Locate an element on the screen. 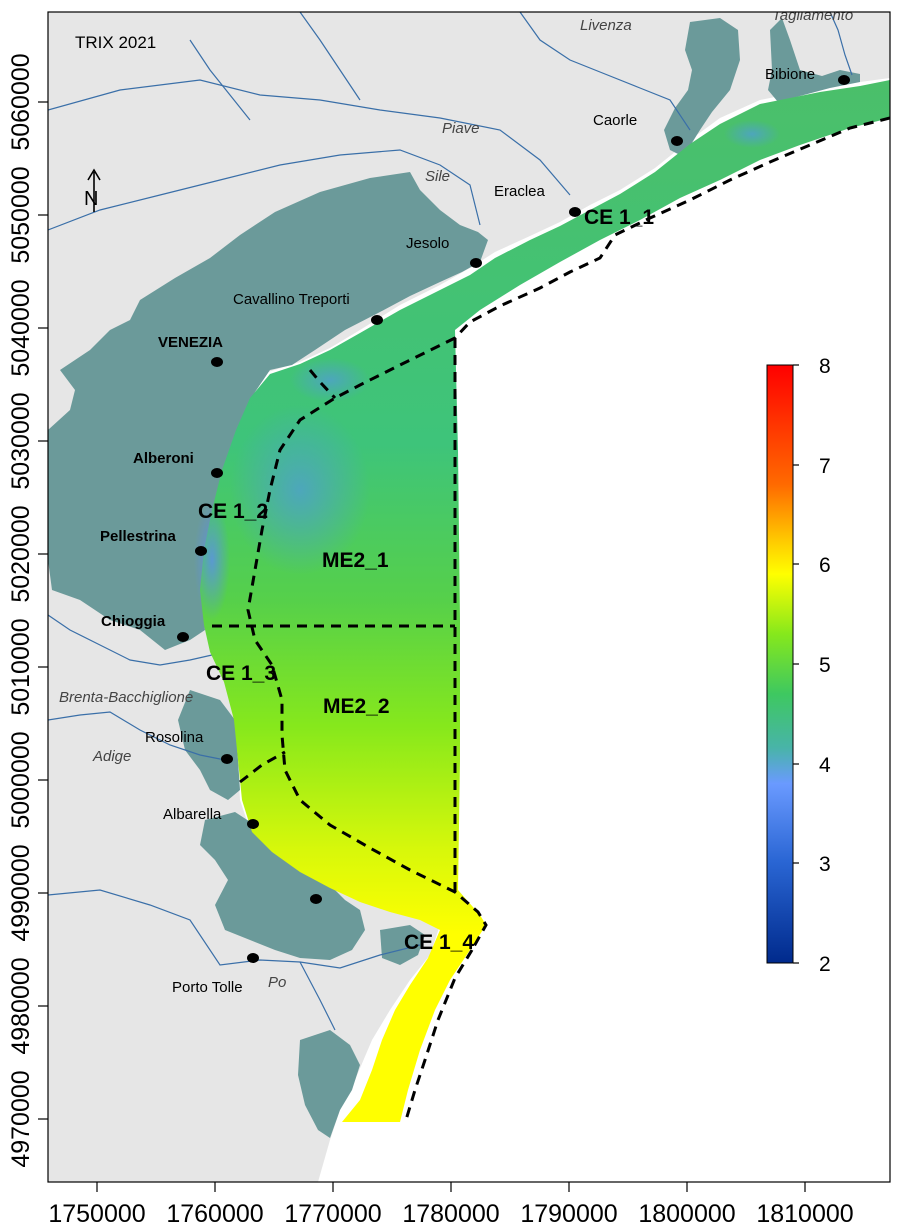 This screenshot has height=1230, width=906. delta-lagoon-po is located at coordinates (402, 945).